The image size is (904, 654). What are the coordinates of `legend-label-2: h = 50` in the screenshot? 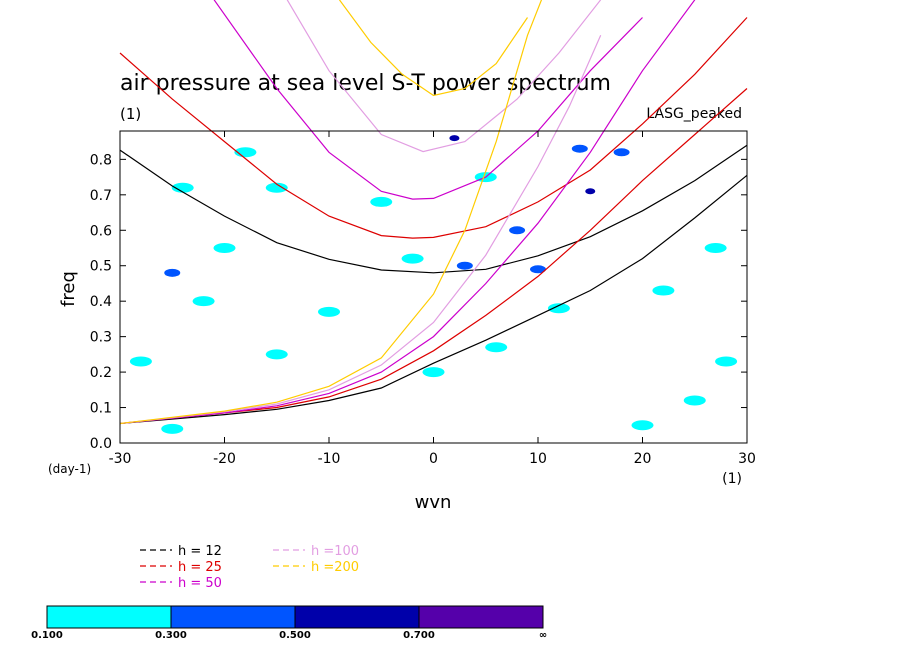 It's located at (200, 583).